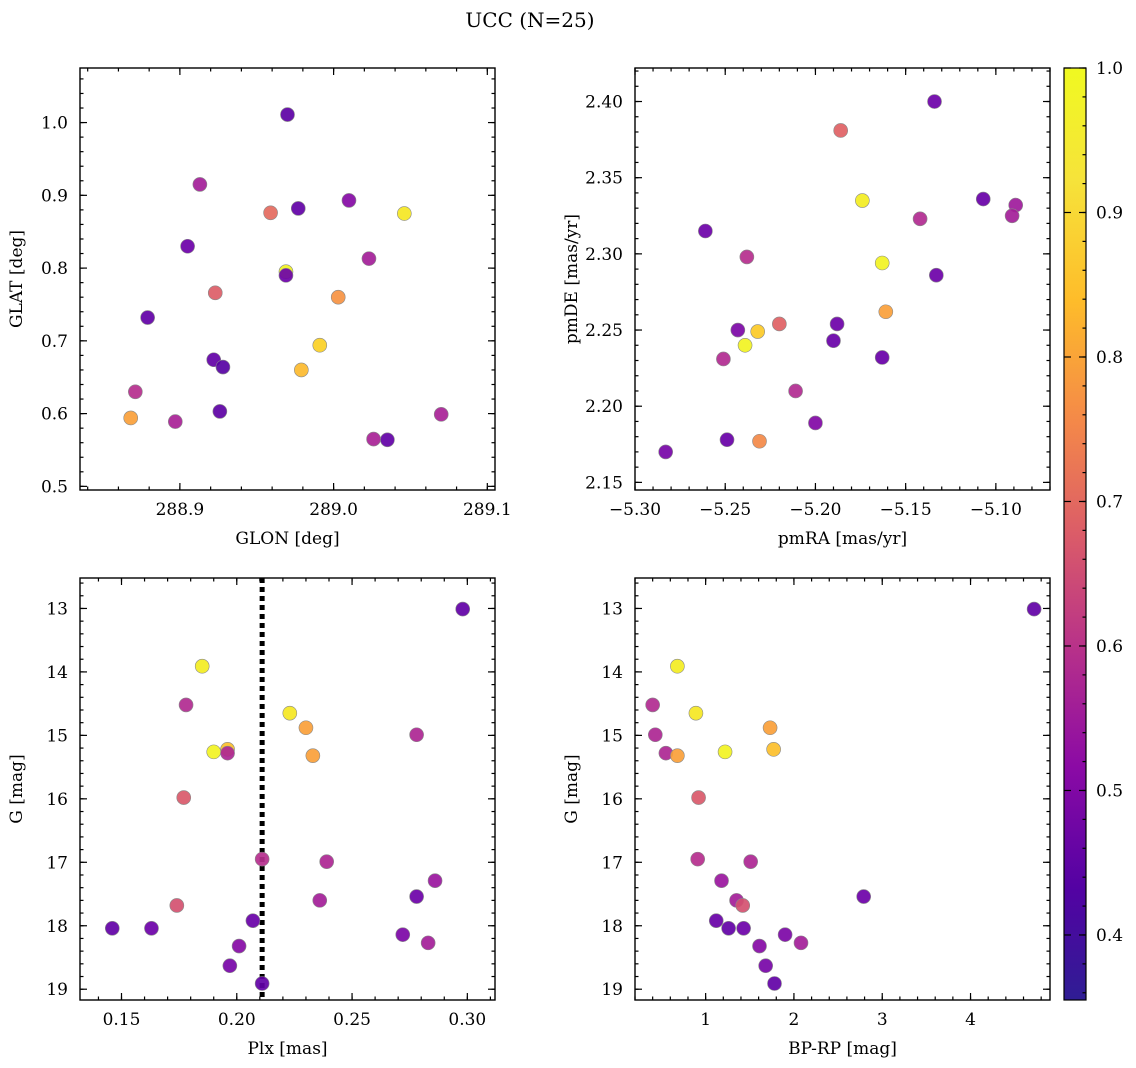 This screenshot has height=1068, width=1136. I want to click on colorbar-tick-label: 0.7, so click(1109, 502).